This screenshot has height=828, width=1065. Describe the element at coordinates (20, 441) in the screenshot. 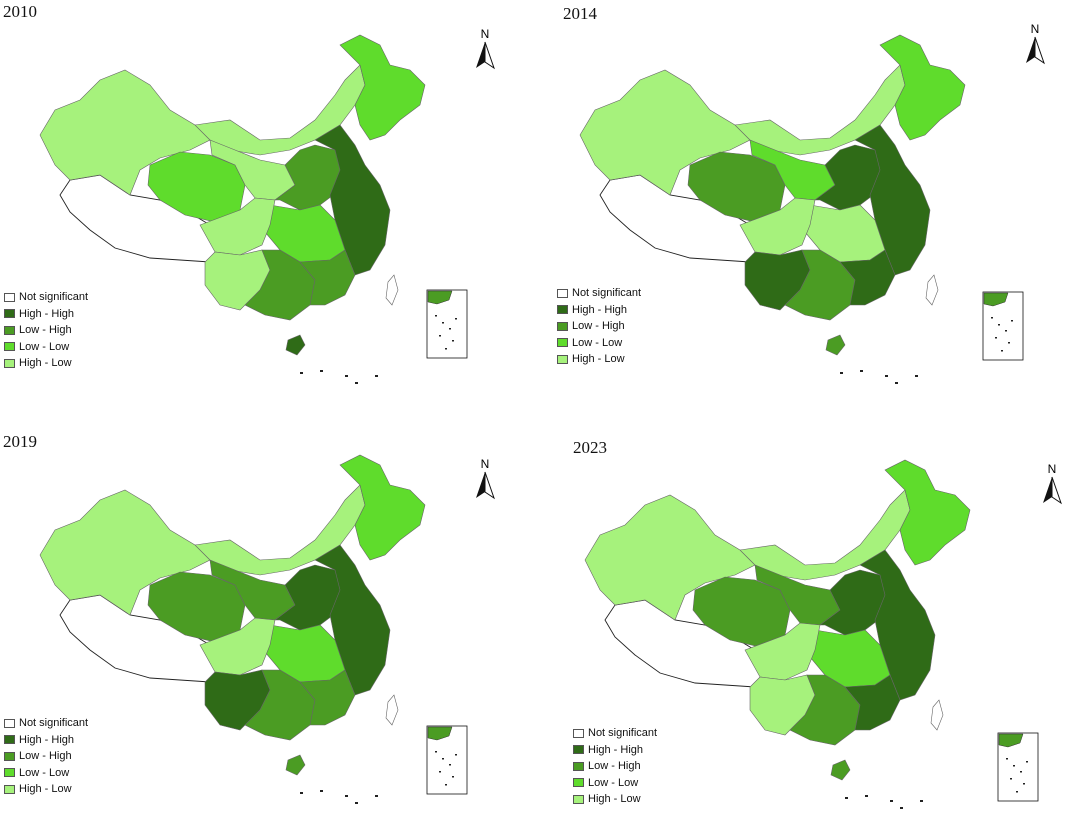

I see `year-label: 2019` at that location.